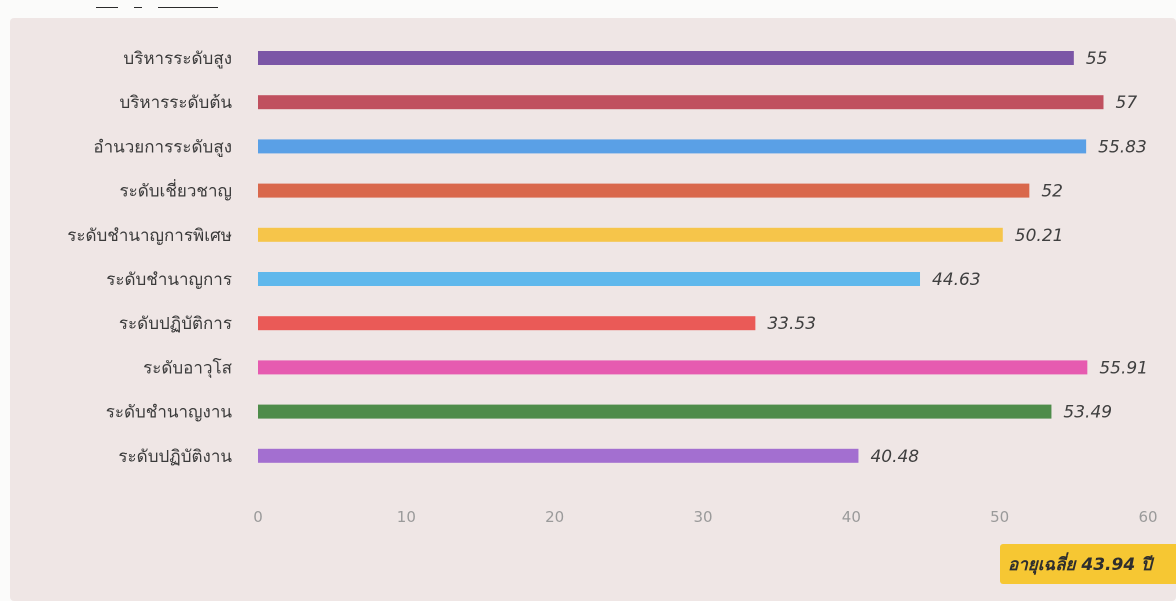  Describe the element at coordinates (258, 517) in the screenshot. I see `x-tick-label: 0` at that location.